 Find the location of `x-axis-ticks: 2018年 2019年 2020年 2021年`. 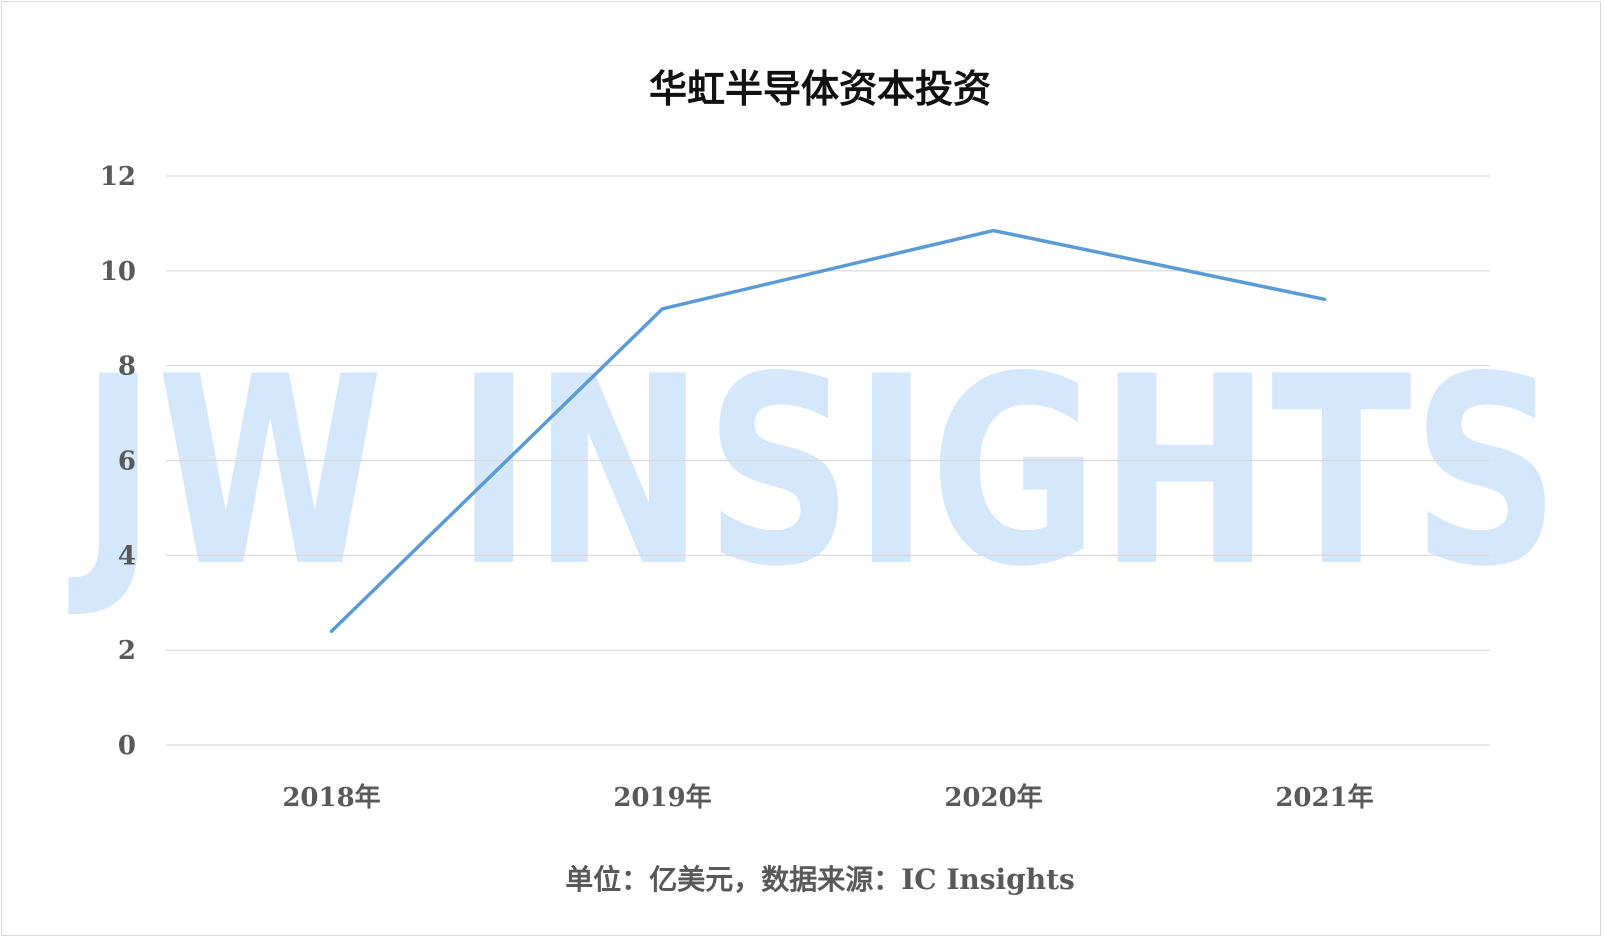

x-axis-ticks: 2018年 2019年 2020年 2021年 is located at coordinates (827, 797).